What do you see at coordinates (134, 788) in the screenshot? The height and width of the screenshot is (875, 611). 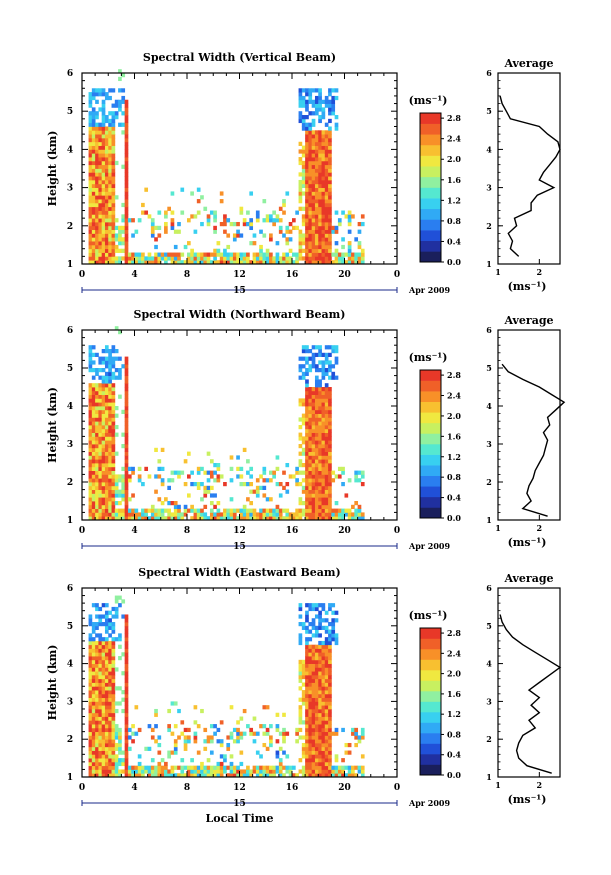 I see `x-tick-label: 4` at bounding box center [134, 788].